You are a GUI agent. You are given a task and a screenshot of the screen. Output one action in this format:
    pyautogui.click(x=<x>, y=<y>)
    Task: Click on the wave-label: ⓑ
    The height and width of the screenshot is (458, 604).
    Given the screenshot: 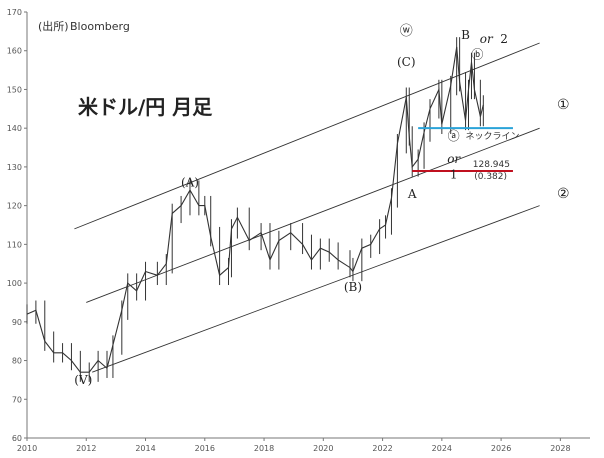 What is the action you would take?
    pyautogui.click(x=477, y=54)
    